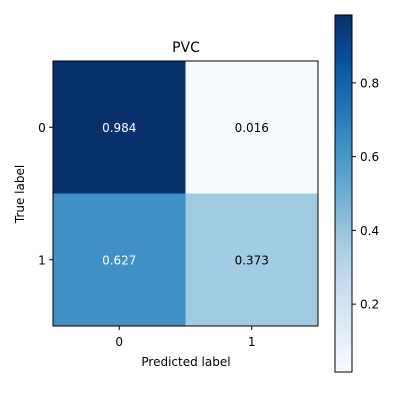 Image resolution: width=400 pixels, height=404 pixels. What do you see at coordinates (252, 342) in the screenshot?
I see `x-tick-label-1: 1` at bounding box center [252, 342].